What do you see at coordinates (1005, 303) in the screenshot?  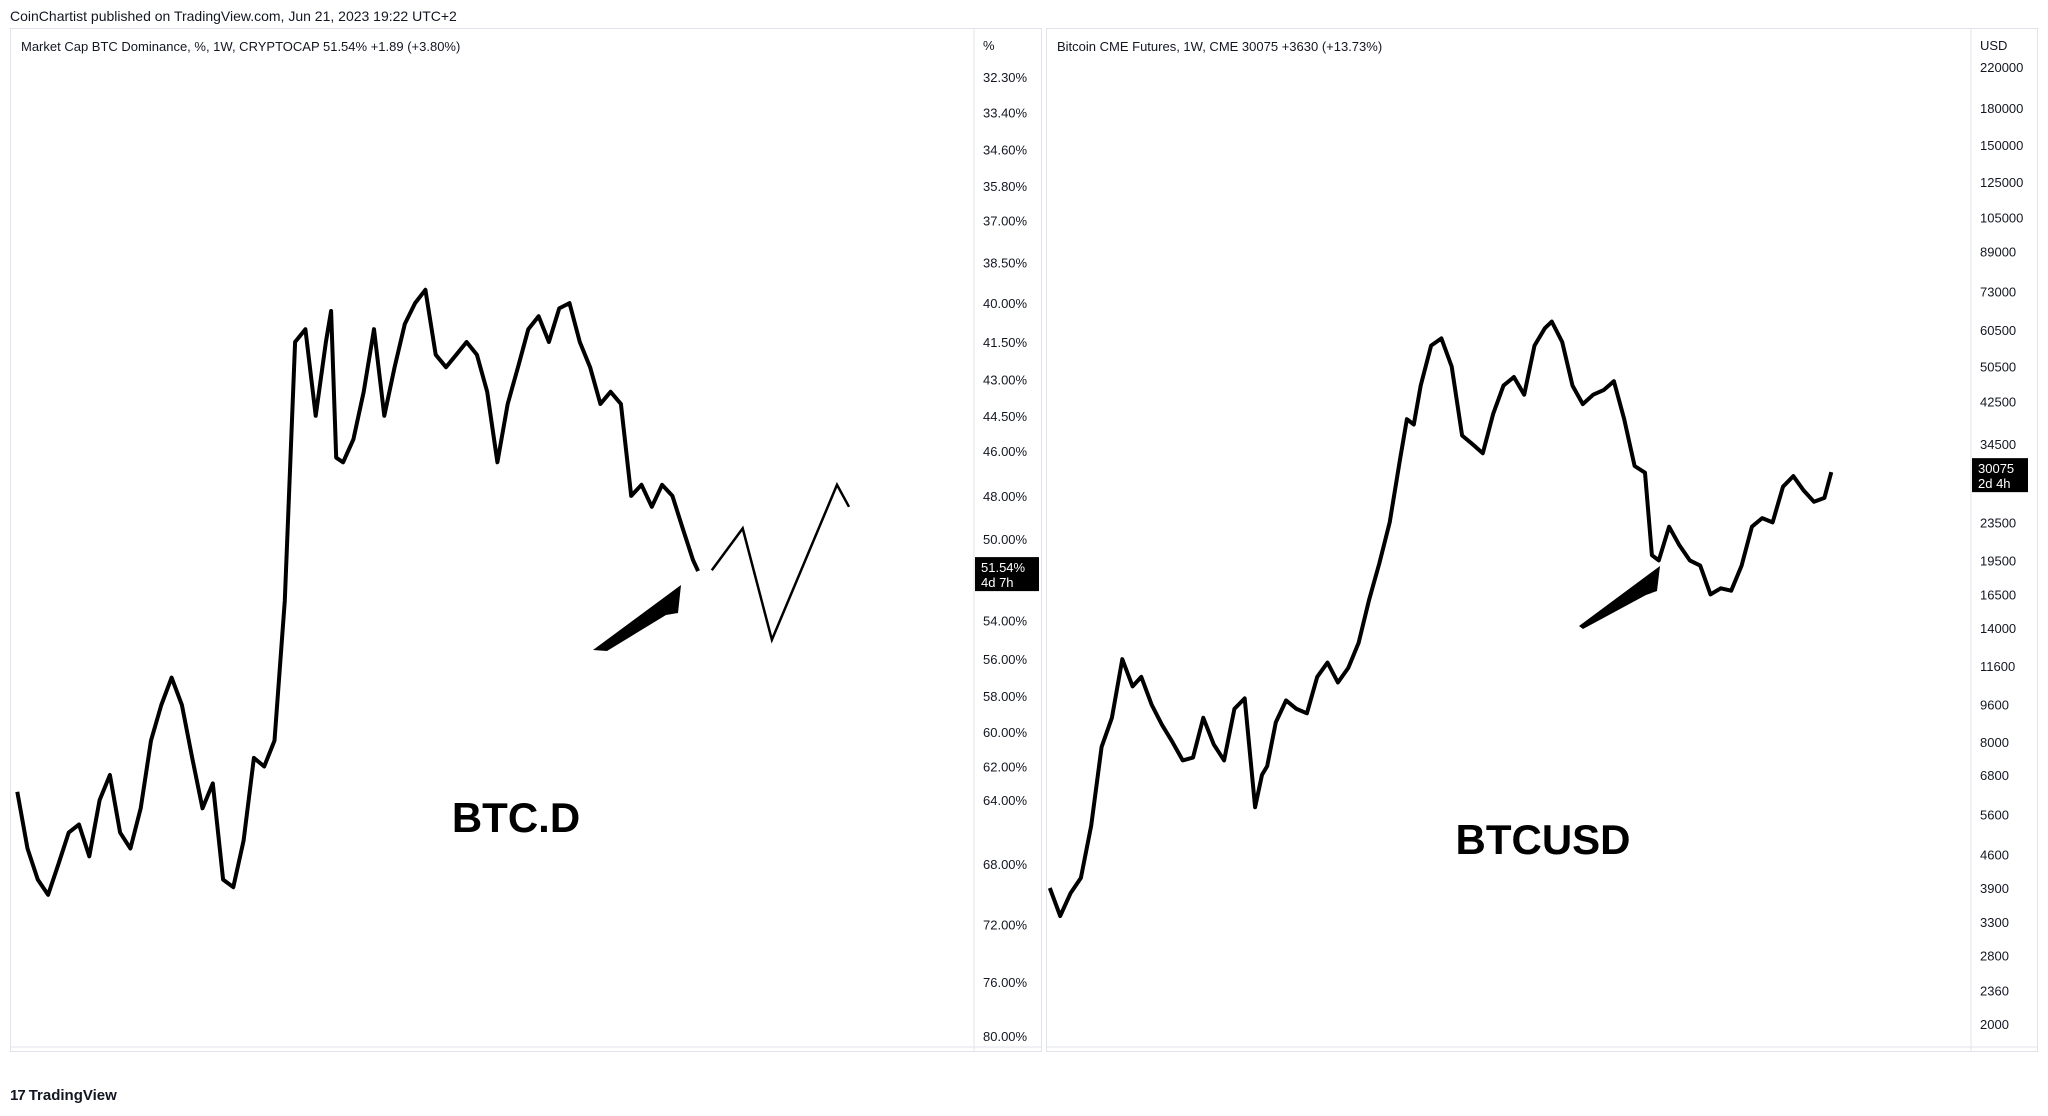 I see `price-tick-label: 40.00%` at bounding box center [1005, 303].